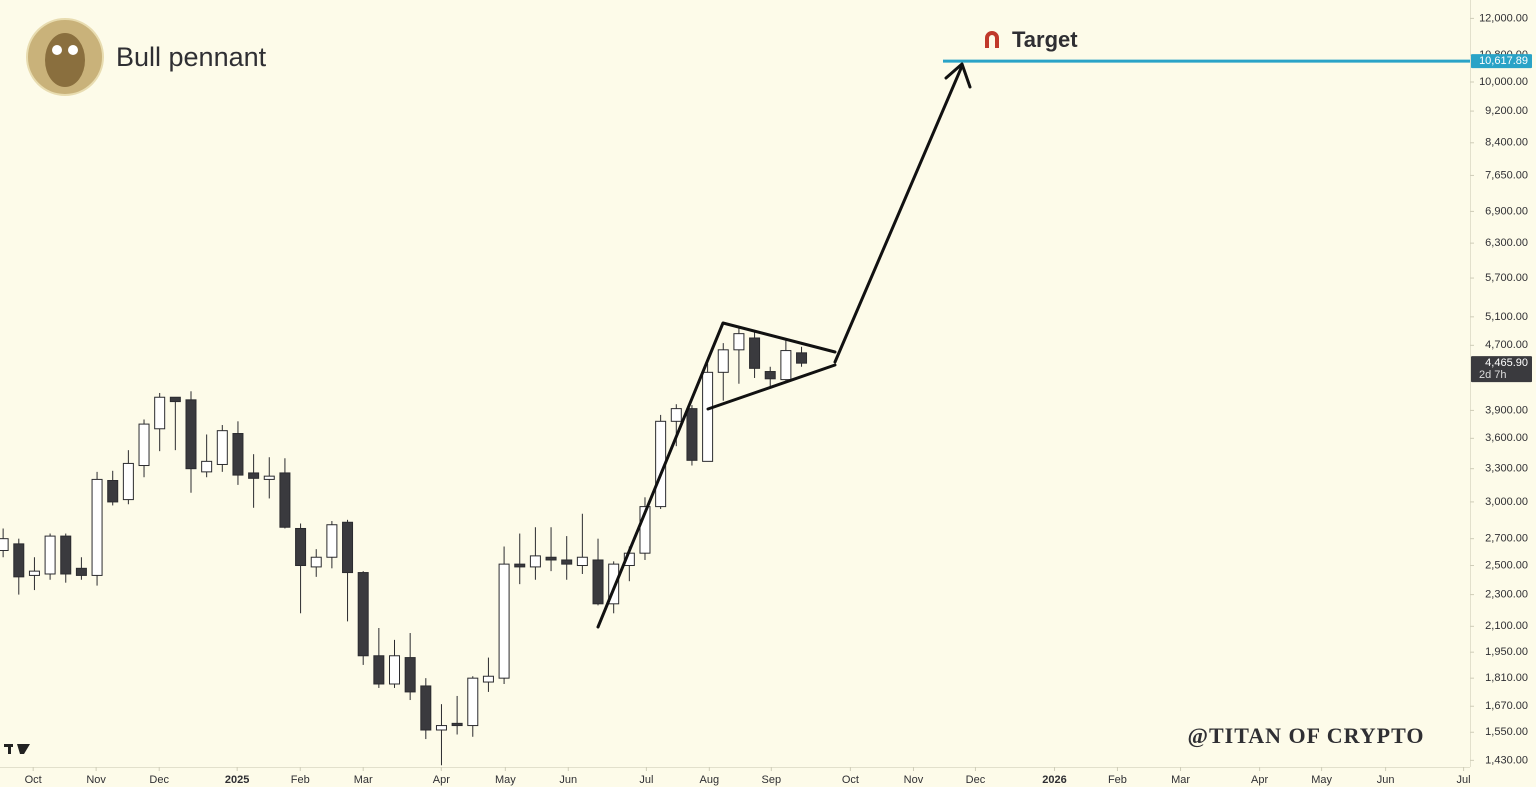  What do you see at coordinates (1506, 175) in the screenshot?
I see `y-tick-label: 7,650.00` at bounding box center [1506, 175].